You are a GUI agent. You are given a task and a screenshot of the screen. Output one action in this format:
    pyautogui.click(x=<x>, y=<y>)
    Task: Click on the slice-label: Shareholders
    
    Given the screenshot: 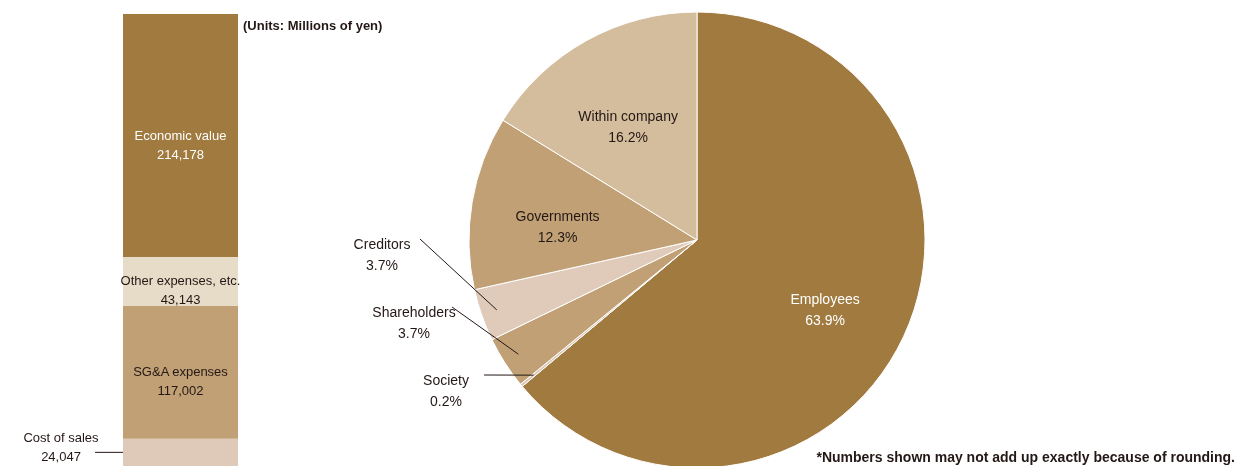 What is the action you would take?
    pyautogui.click(x=414, y=312)
    